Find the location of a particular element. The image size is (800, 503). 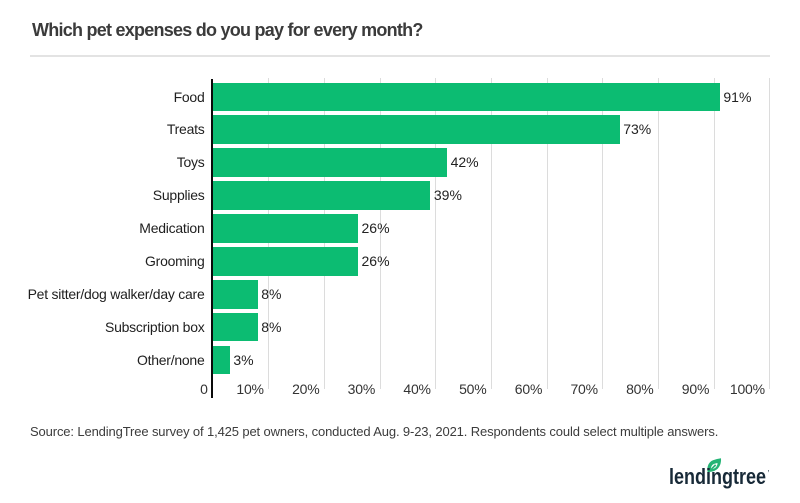

svg-text: lendingtree is located at coordinates (717, 476).